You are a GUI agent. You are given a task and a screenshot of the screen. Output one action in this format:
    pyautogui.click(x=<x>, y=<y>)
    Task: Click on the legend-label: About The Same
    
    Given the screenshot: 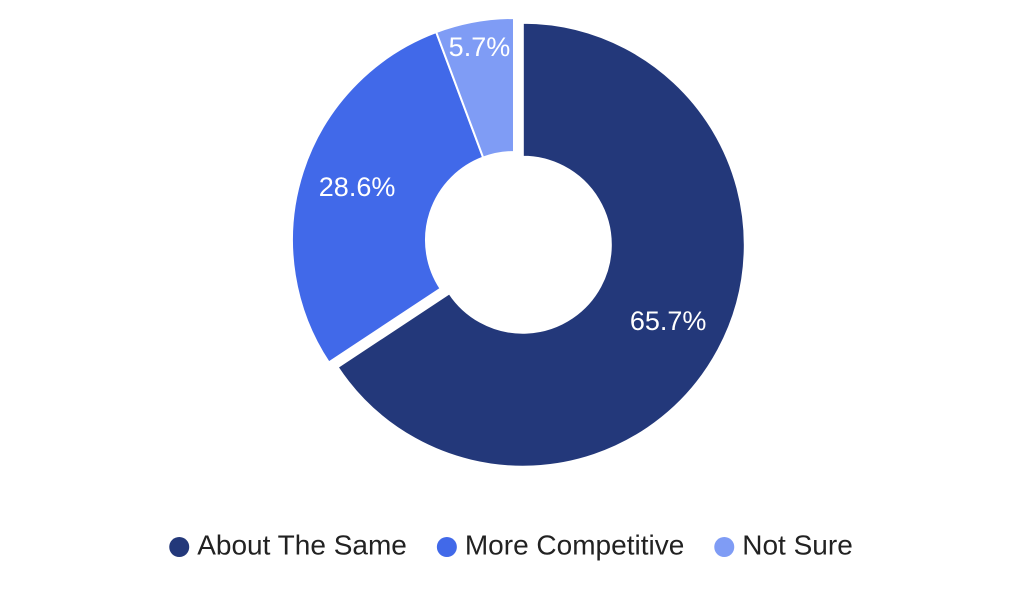 What is the action you would take?
    pyautogui.click(x=302, y=544)
    